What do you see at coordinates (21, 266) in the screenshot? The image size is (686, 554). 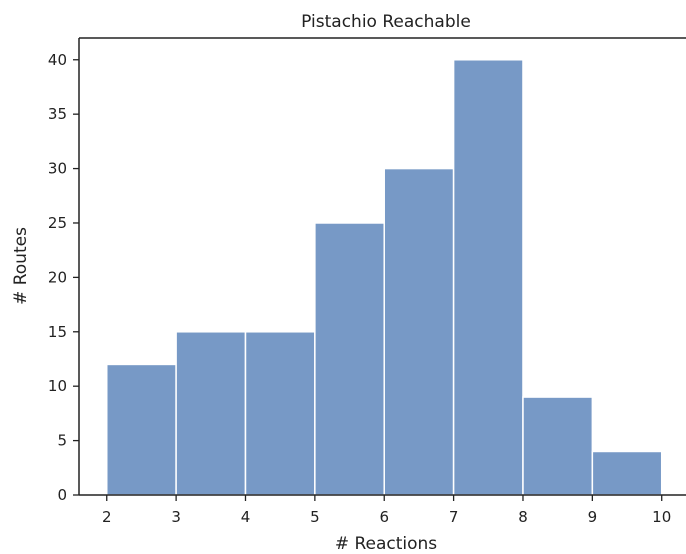 I see `y-axis-title: # Routes` at bounding box center [21, 266].